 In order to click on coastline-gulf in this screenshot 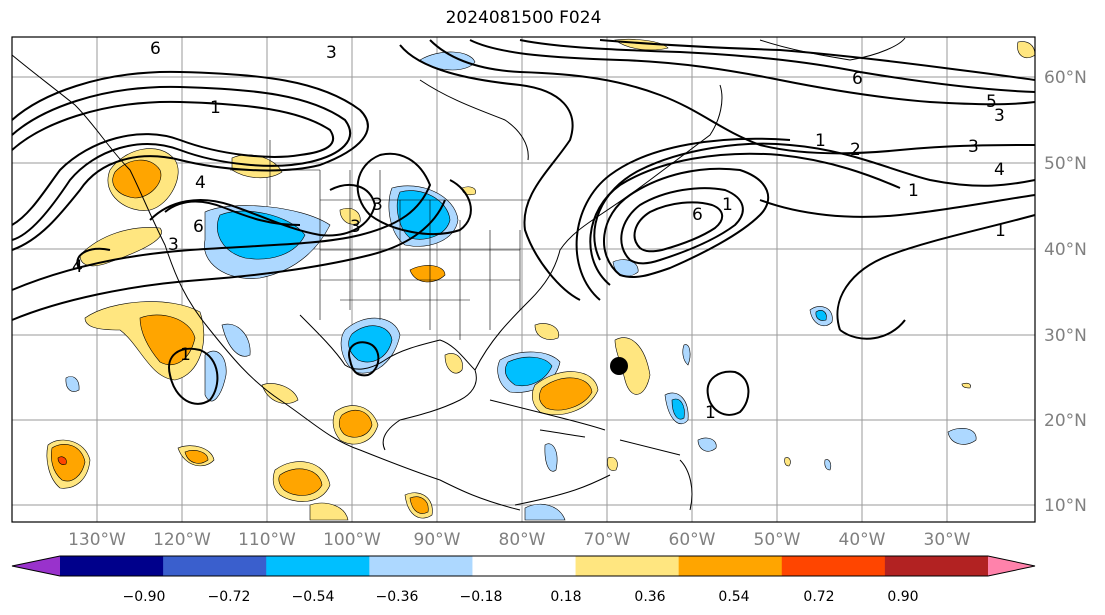, I will do `click(388, 382)`.